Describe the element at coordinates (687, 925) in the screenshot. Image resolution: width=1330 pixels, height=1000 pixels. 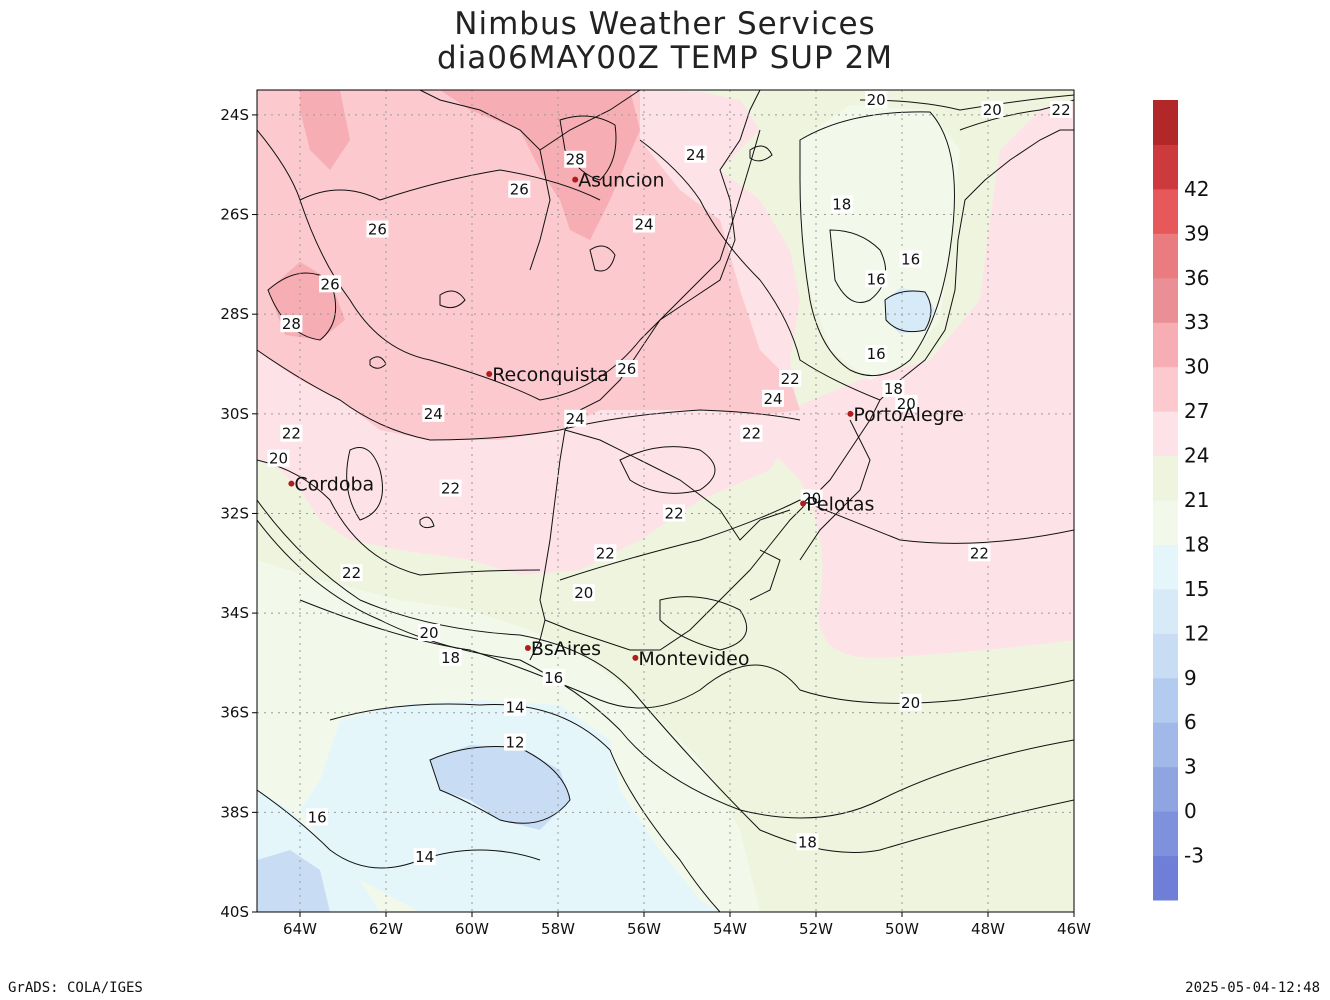
I see `longitude-labels: 64W 62W 60W 58W 56W 54W 52W 50W 48W 46W` at that location.